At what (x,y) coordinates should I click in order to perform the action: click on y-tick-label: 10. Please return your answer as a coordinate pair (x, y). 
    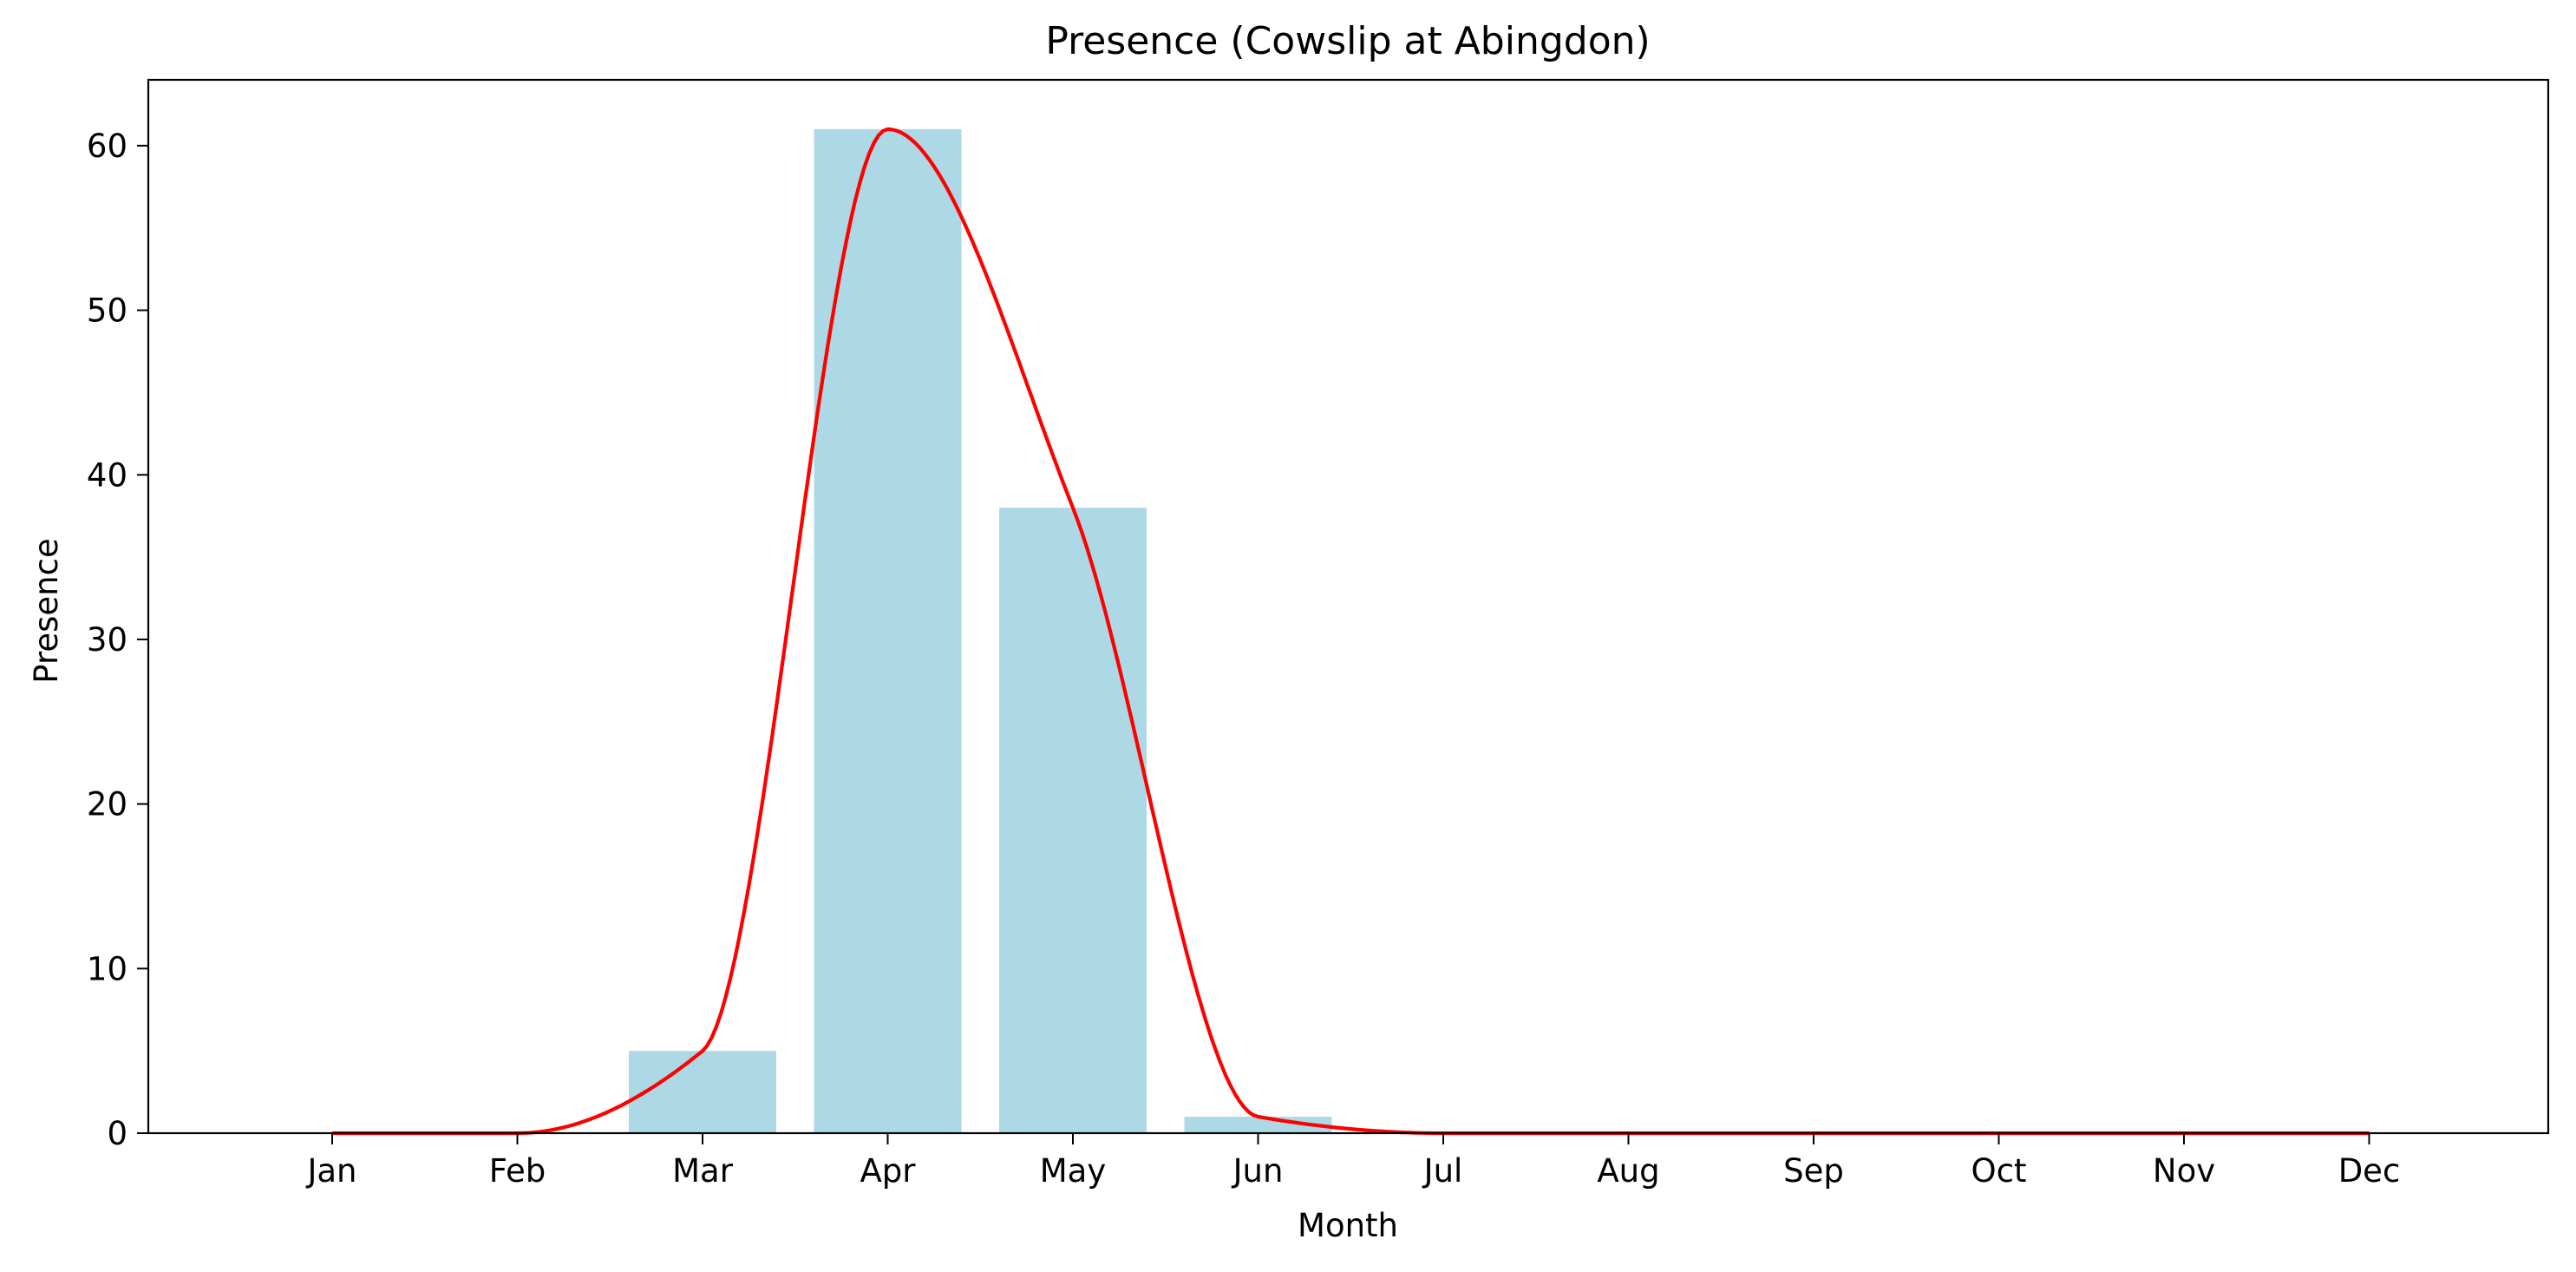
    Looking at the image, I should click on (107, 968).